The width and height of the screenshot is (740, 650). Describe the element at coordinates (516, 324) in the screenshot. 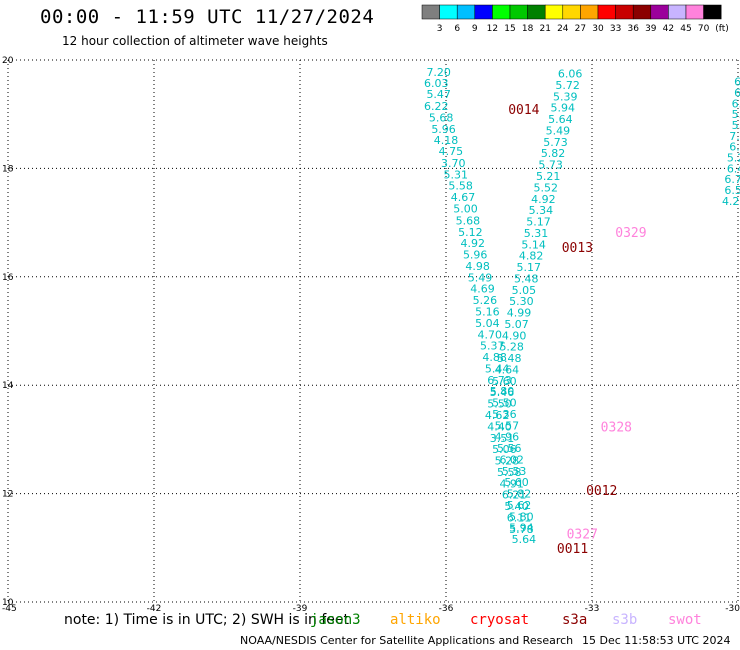

I see `wave-height-value: 5.07` at that location.